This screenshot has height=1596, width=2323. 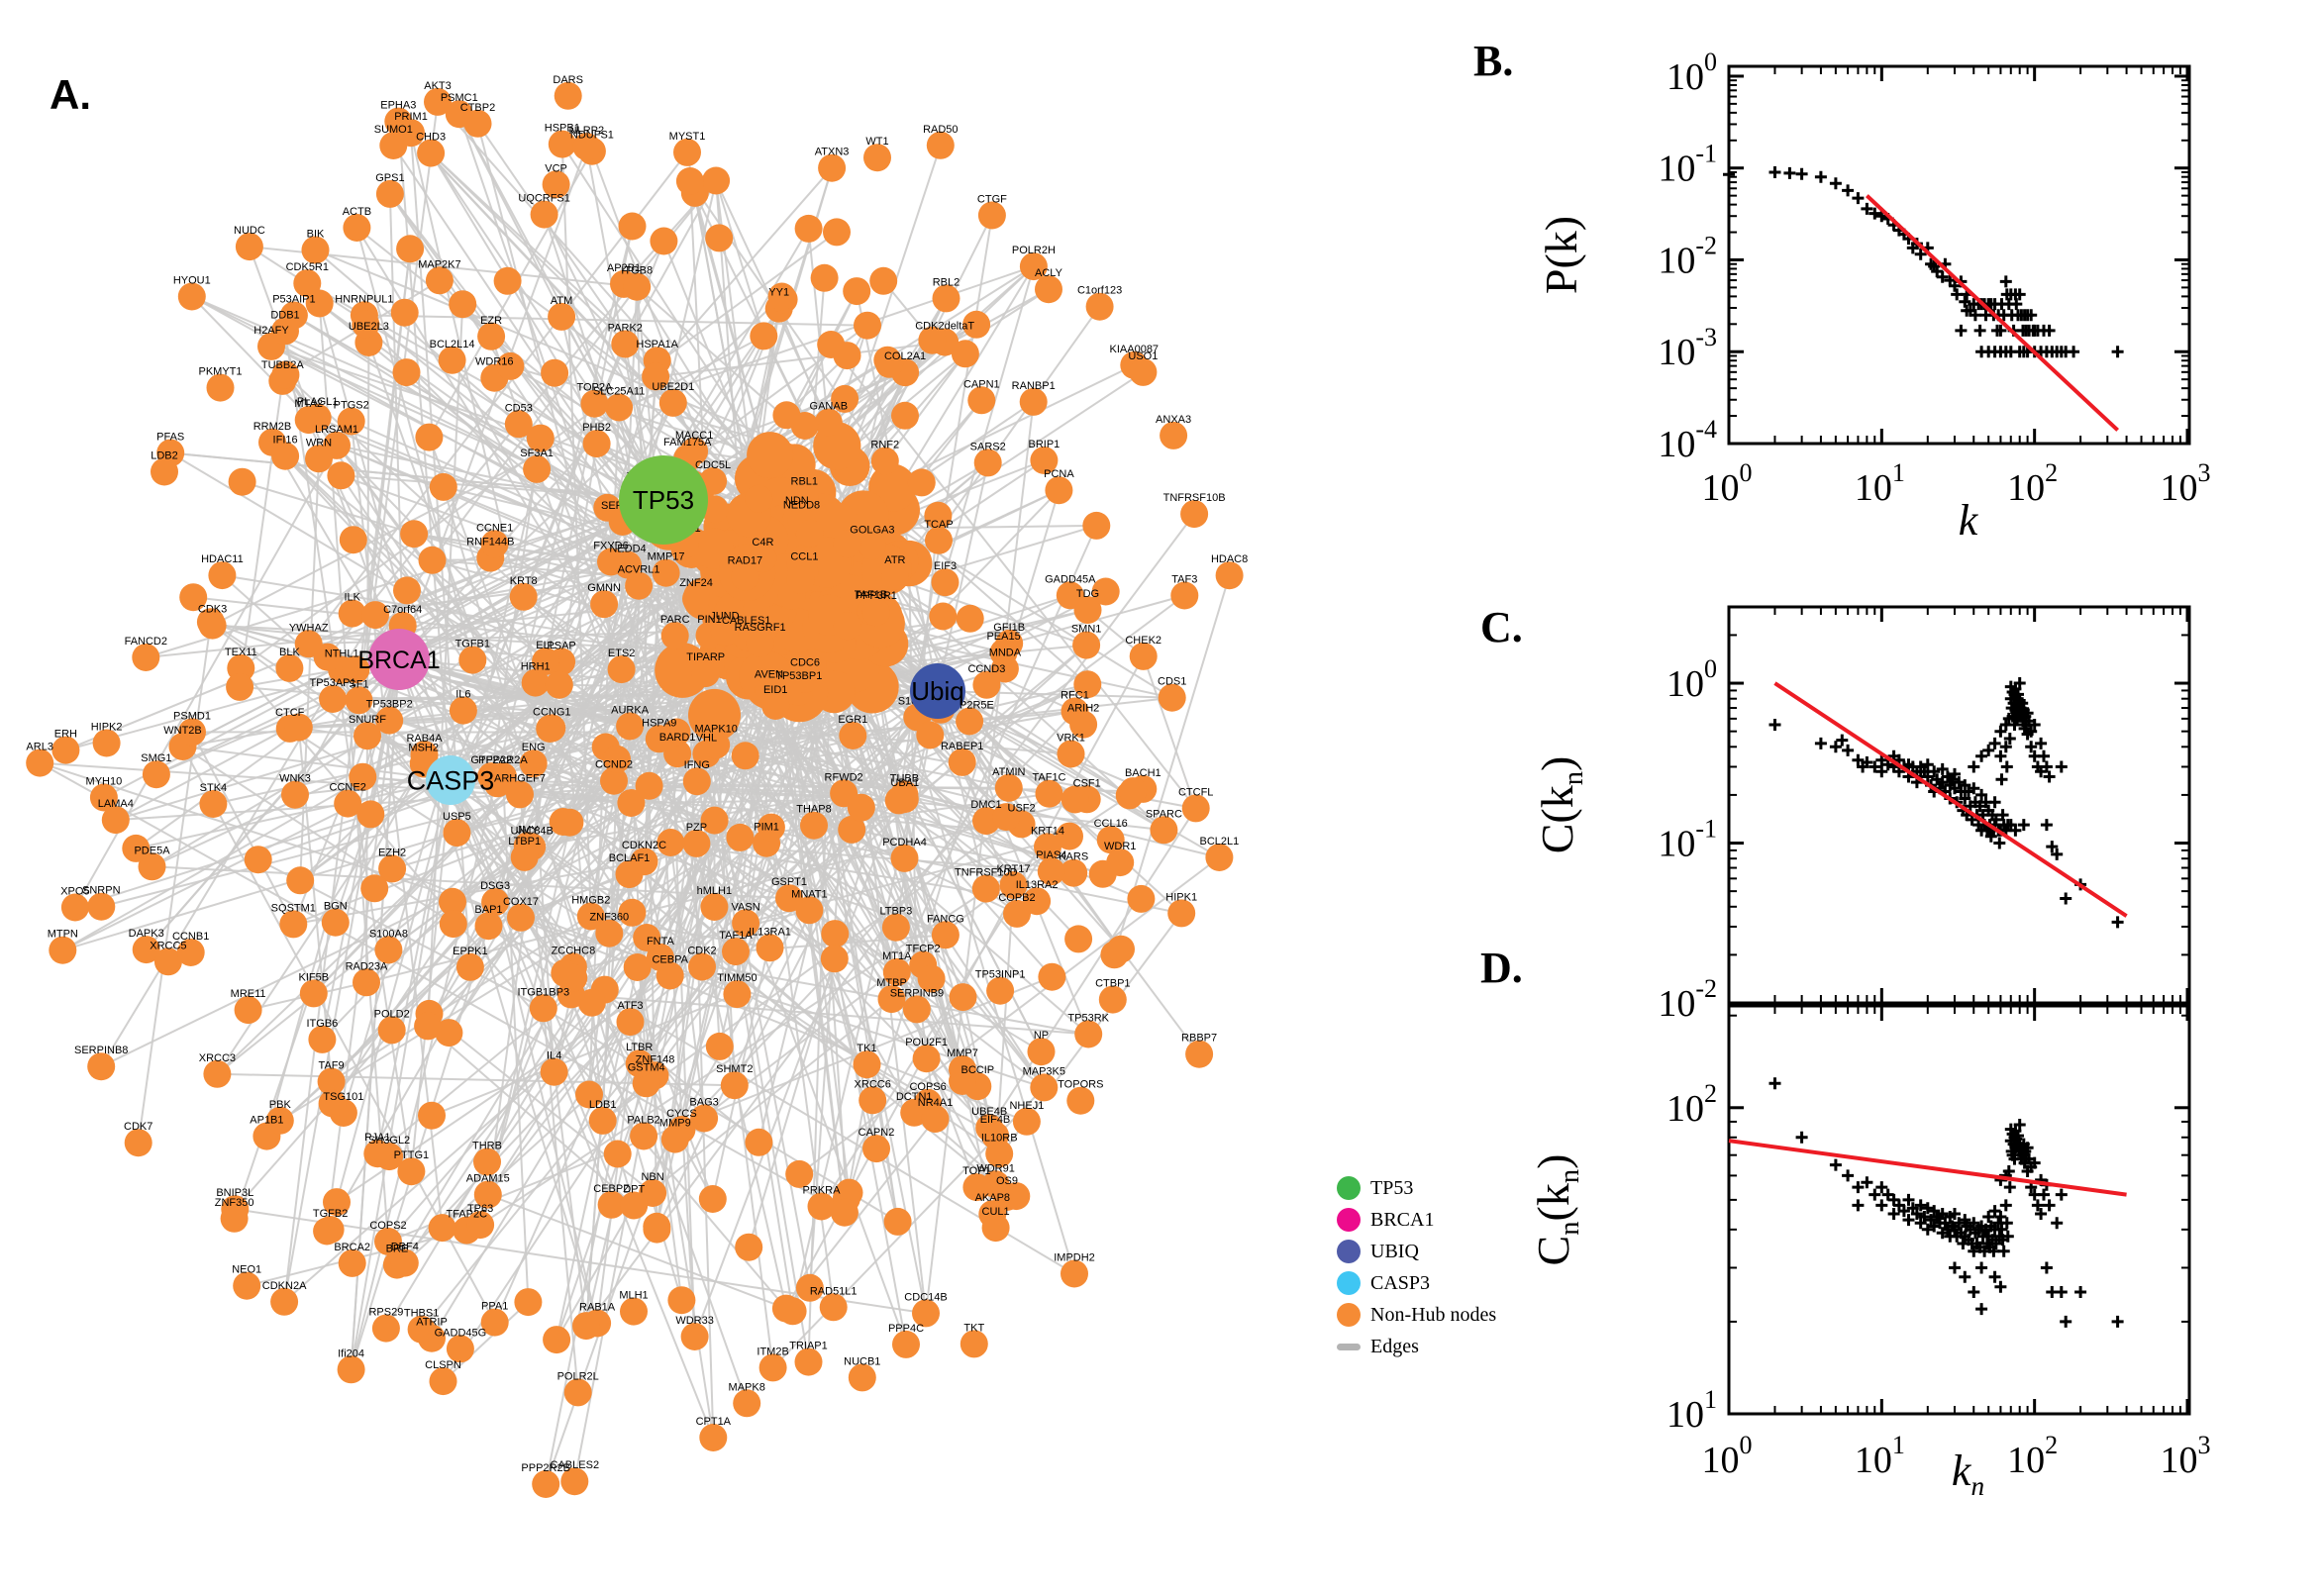 I want to click on edge-swatch-icon, so click(x=1349, y=1346).